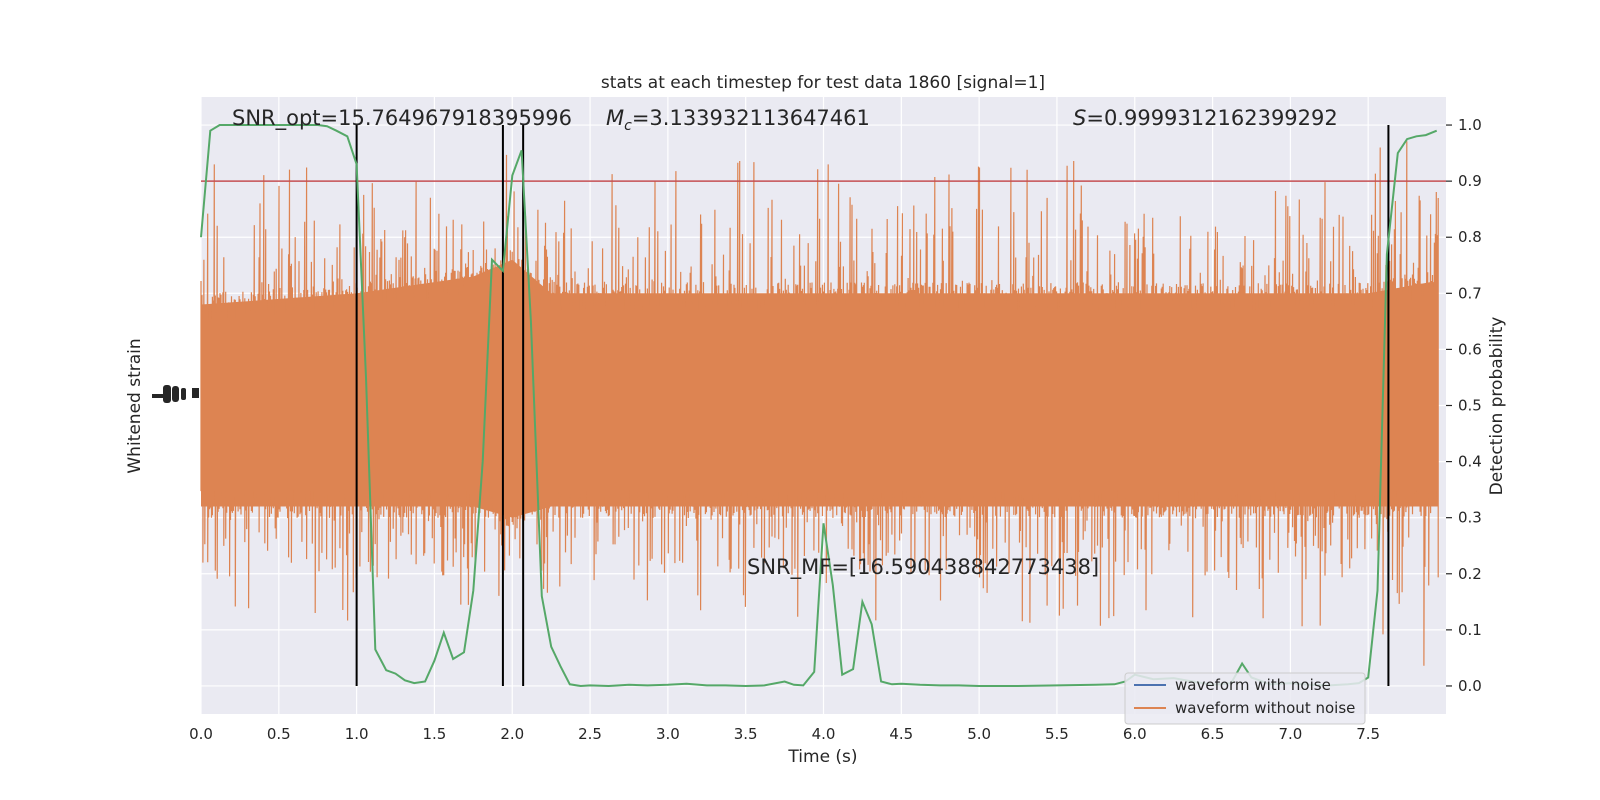  Describe the element at coordinates (435, 734) in the screenshot. I see `x-tick-label-3: 1.5` at that location.